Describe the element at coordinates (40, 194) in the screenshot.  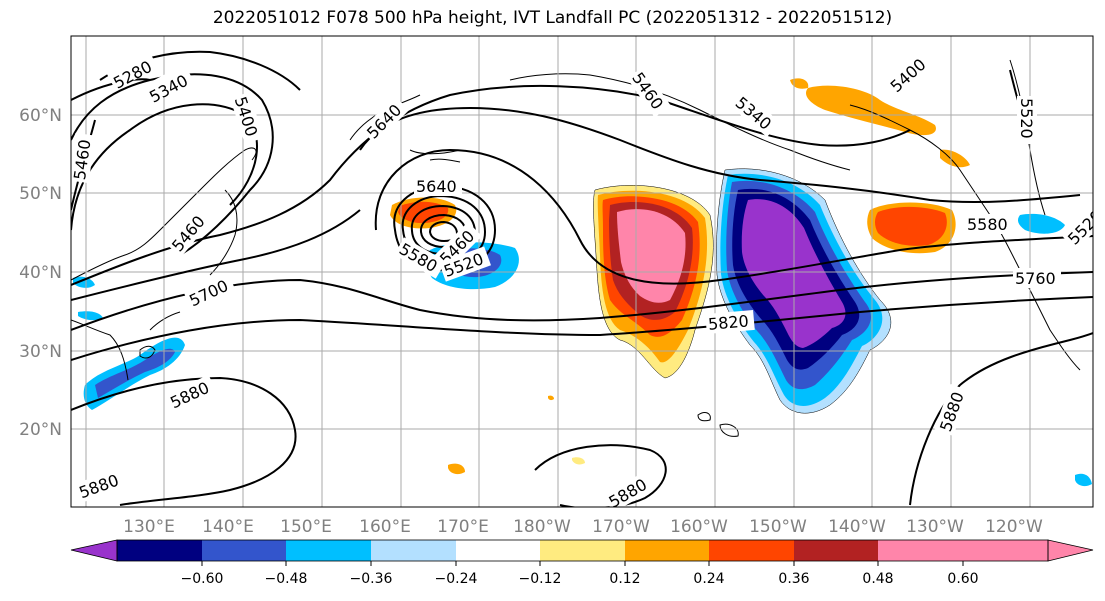
I see `lat-label: 50°N` at that location.